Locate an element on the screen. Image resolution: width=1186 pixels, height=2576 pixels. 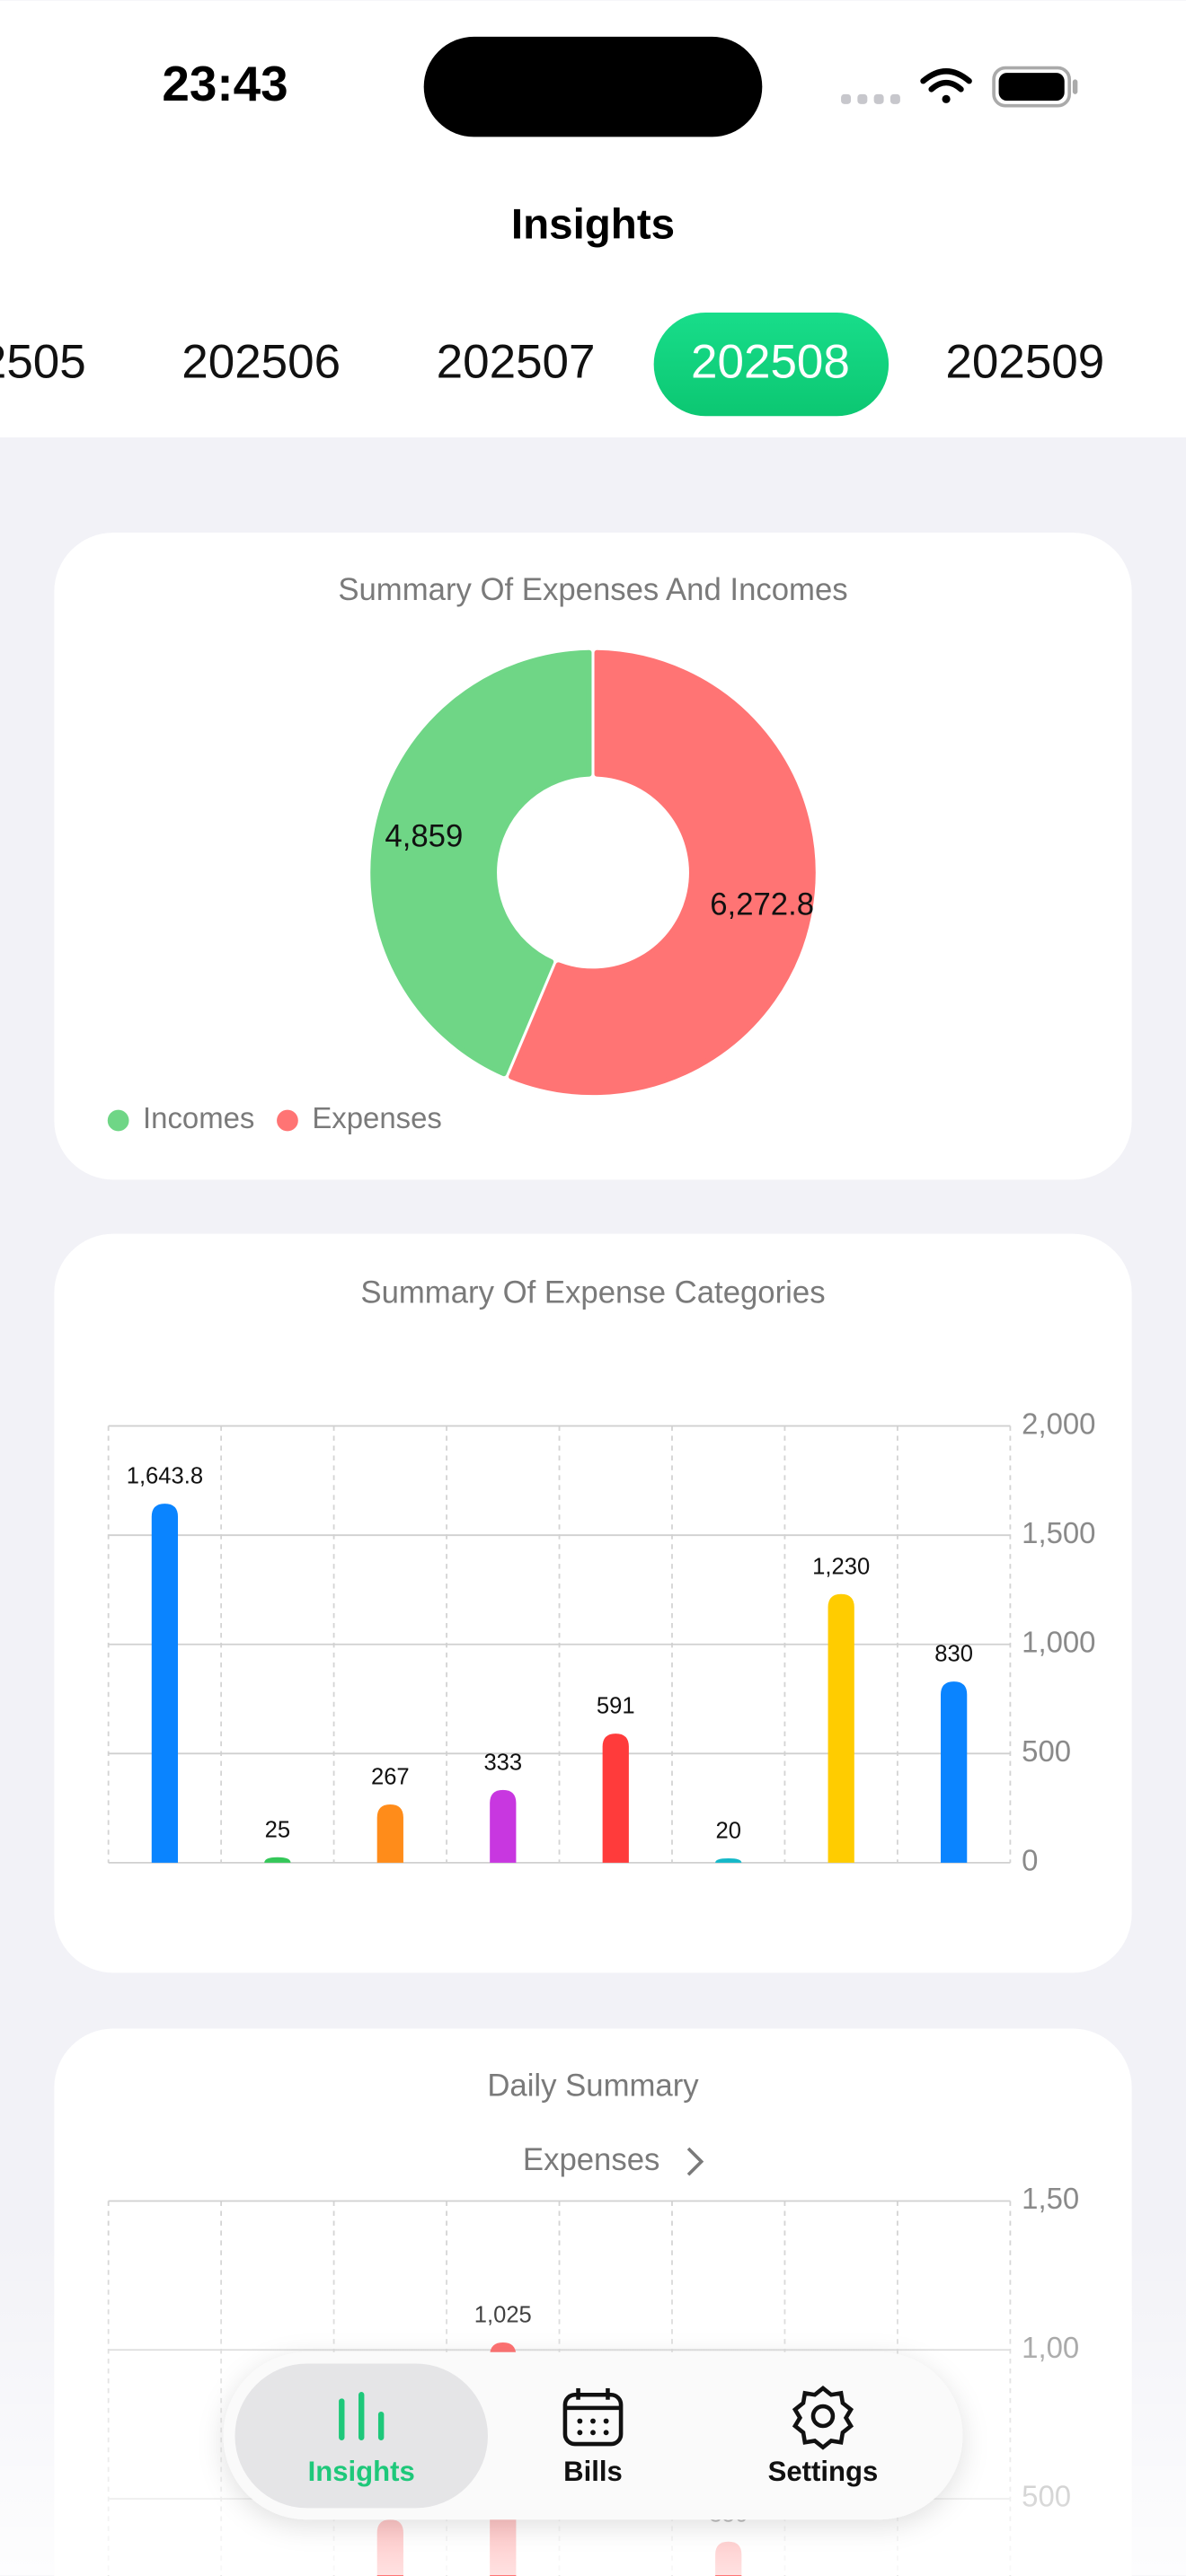
tab-label: Settings is located at coordinates (823, 2471).